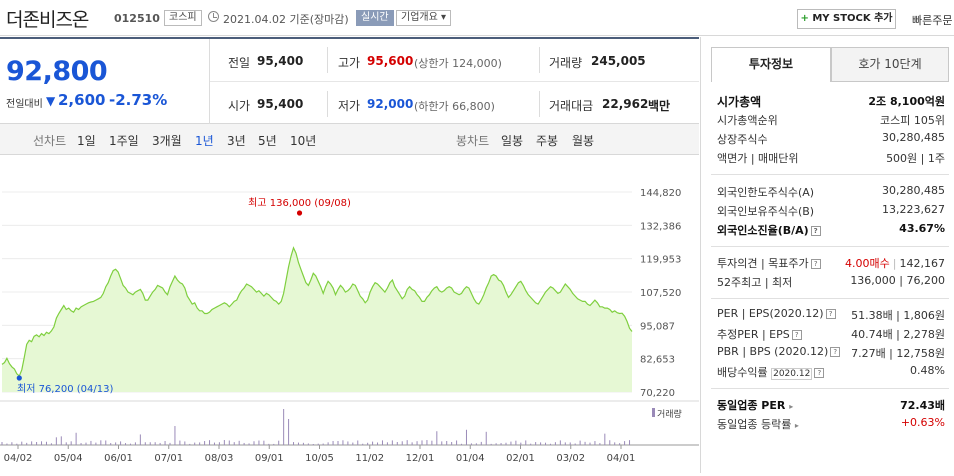 Image resolution: width=954 pixels, height=476 pixels. What do you see at coordinates (831, 212) in the screenshot?
I see `foreign-hold-row: 외국인보유주식수(B) 13,223,627` at bounding box center [831, 212].